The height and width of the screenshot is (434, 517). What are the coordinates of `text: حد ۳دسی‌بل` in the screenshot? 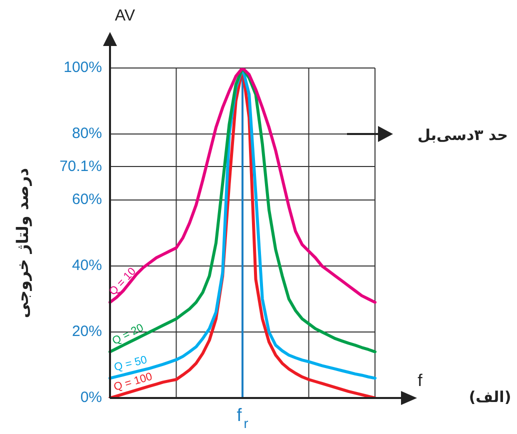 It's located at (462, 135).